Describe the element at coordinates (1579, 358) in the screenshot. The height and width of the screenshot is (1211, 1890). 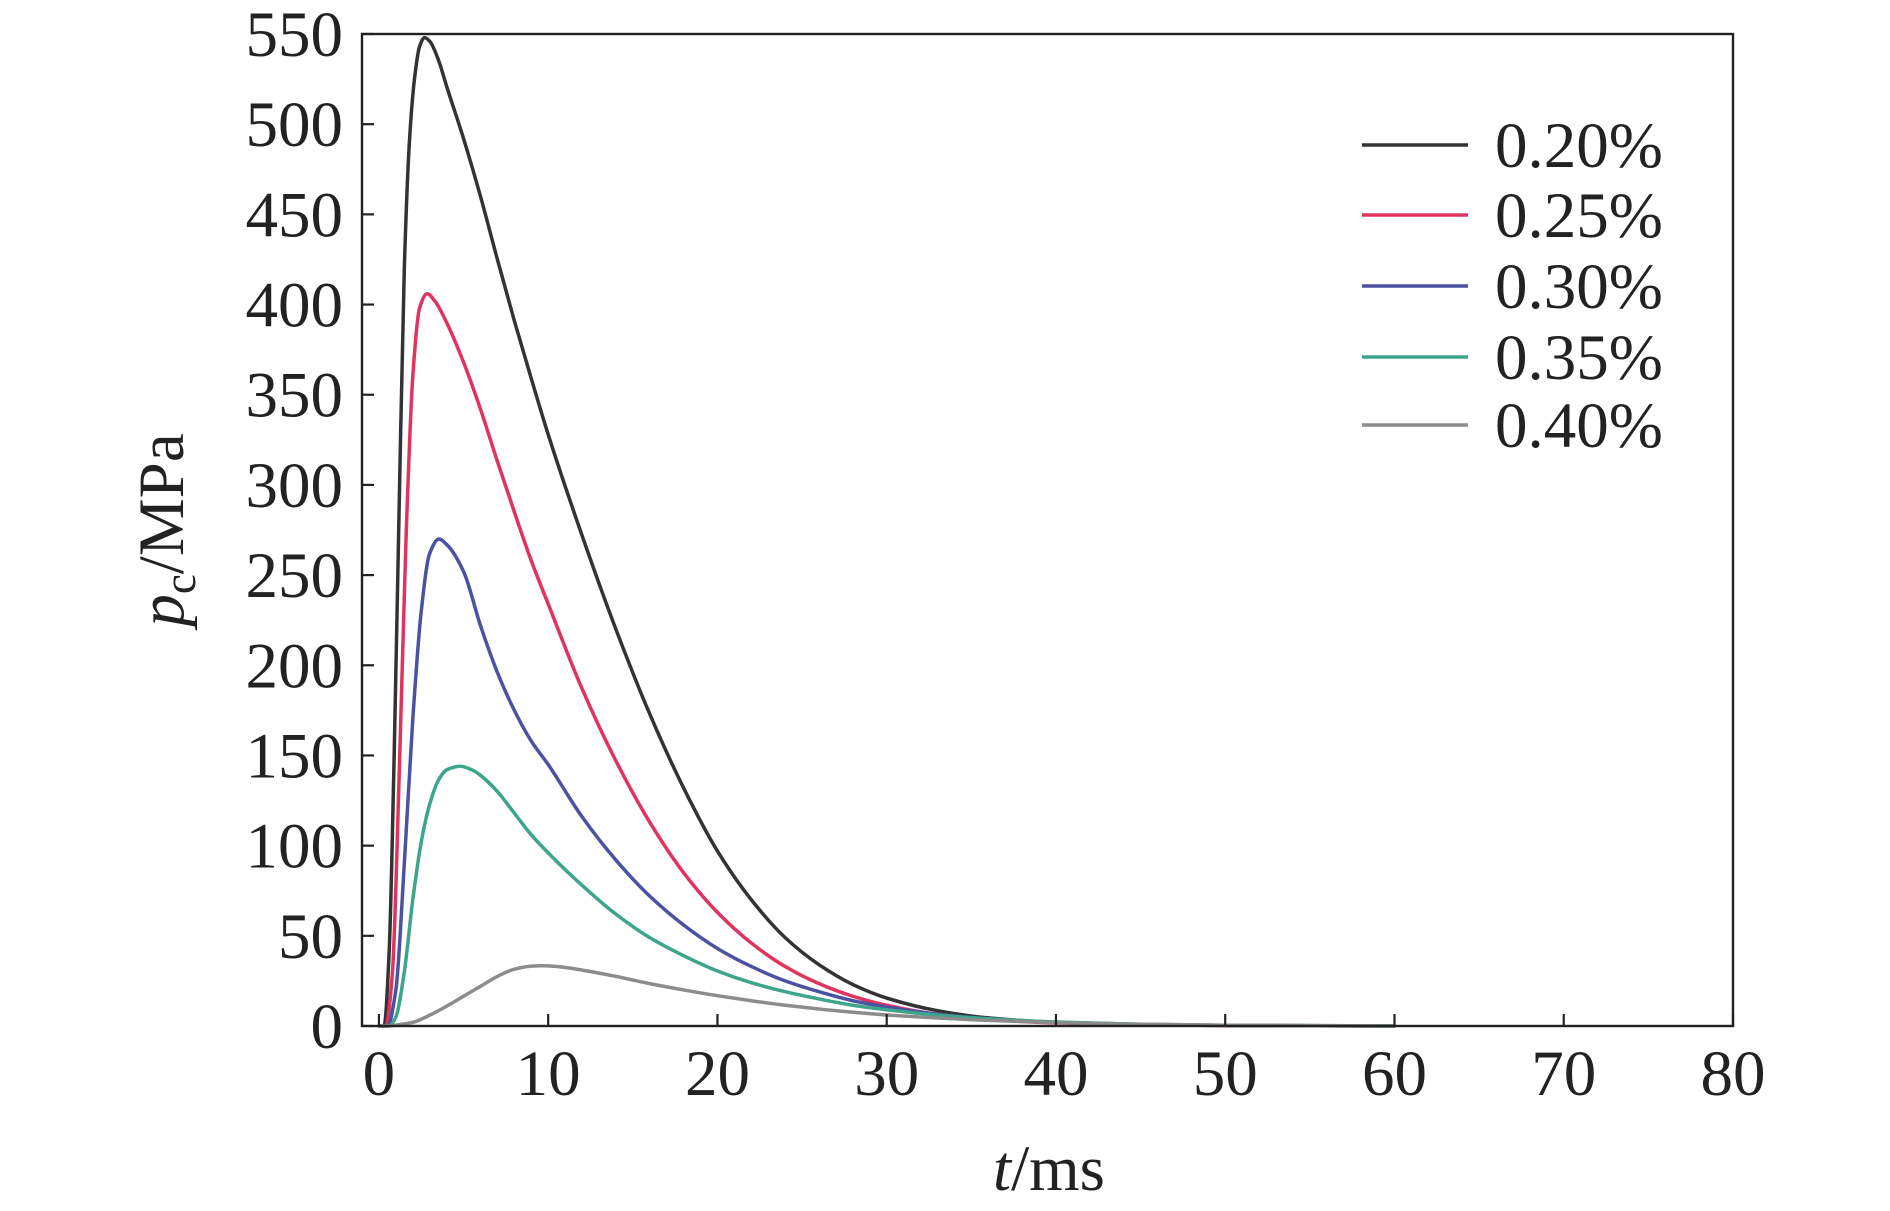
I see `legend-label: 0.35%` at that location.